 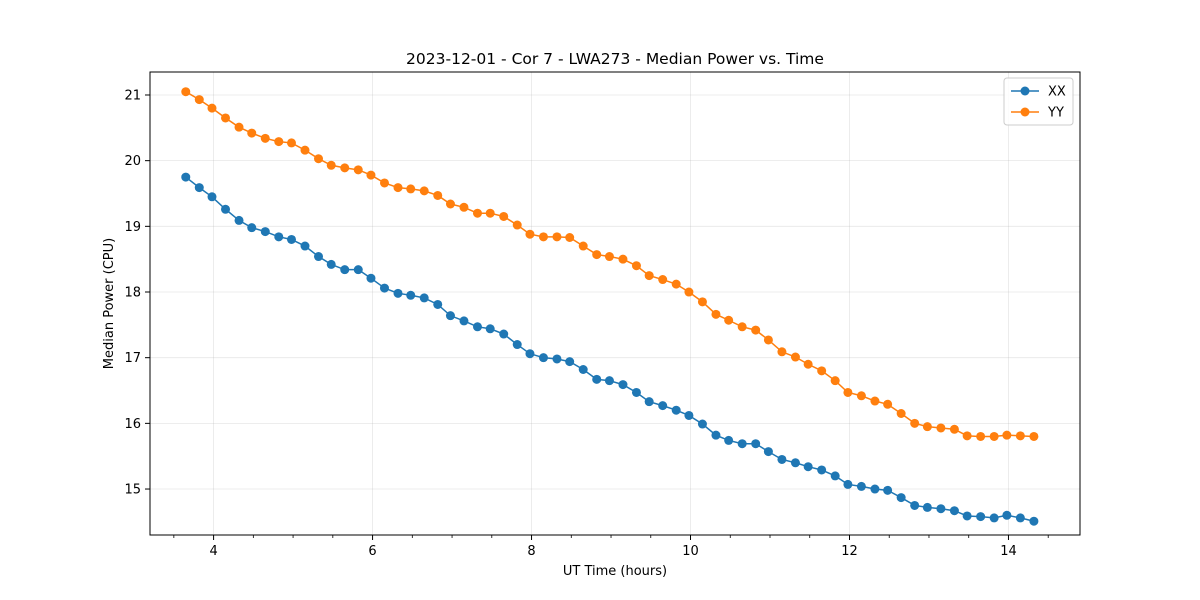 I want to click on y-tick-label: 20, so click(x=132, y=161).